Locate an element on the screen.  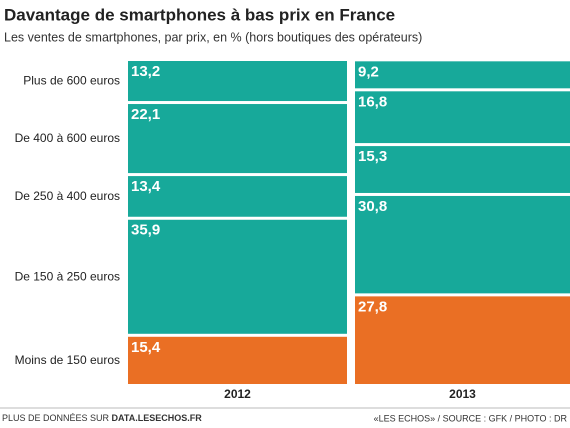
x-tick-label: 2012 is located at coordinates (237, 394).